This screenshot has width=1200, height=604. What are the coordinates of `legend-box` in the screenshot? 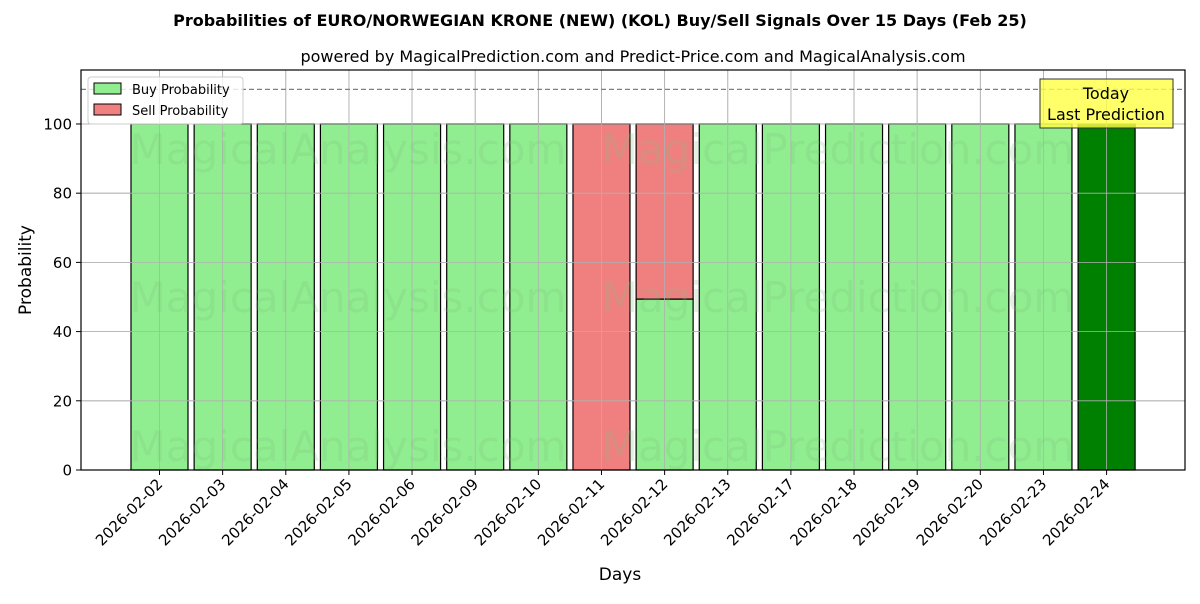 It's located at (165, 100).